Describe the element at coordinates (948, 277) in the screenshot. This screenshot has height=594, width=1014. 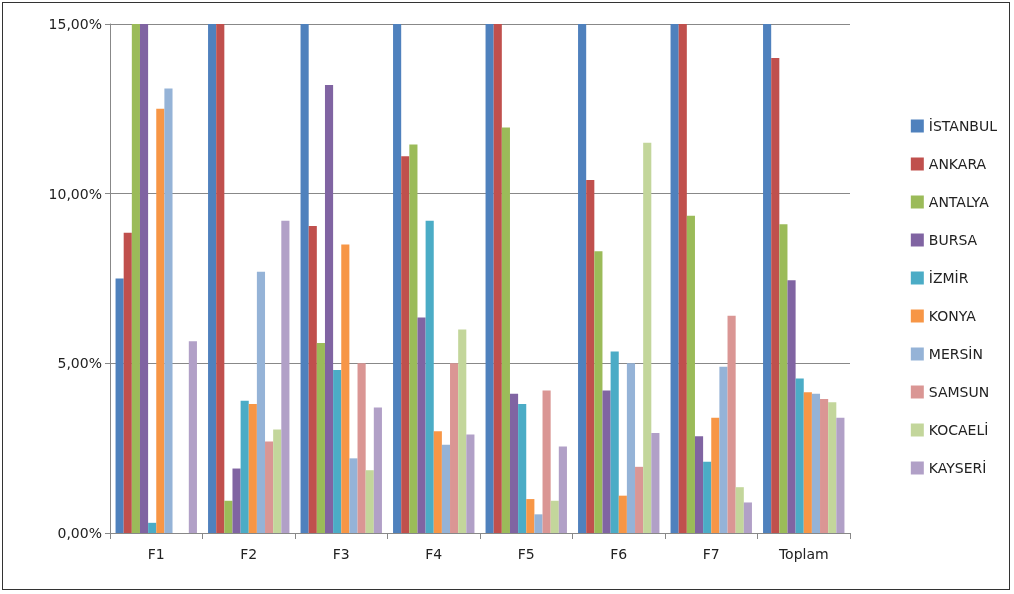
I see `legend-label: İZMİR` at that location.